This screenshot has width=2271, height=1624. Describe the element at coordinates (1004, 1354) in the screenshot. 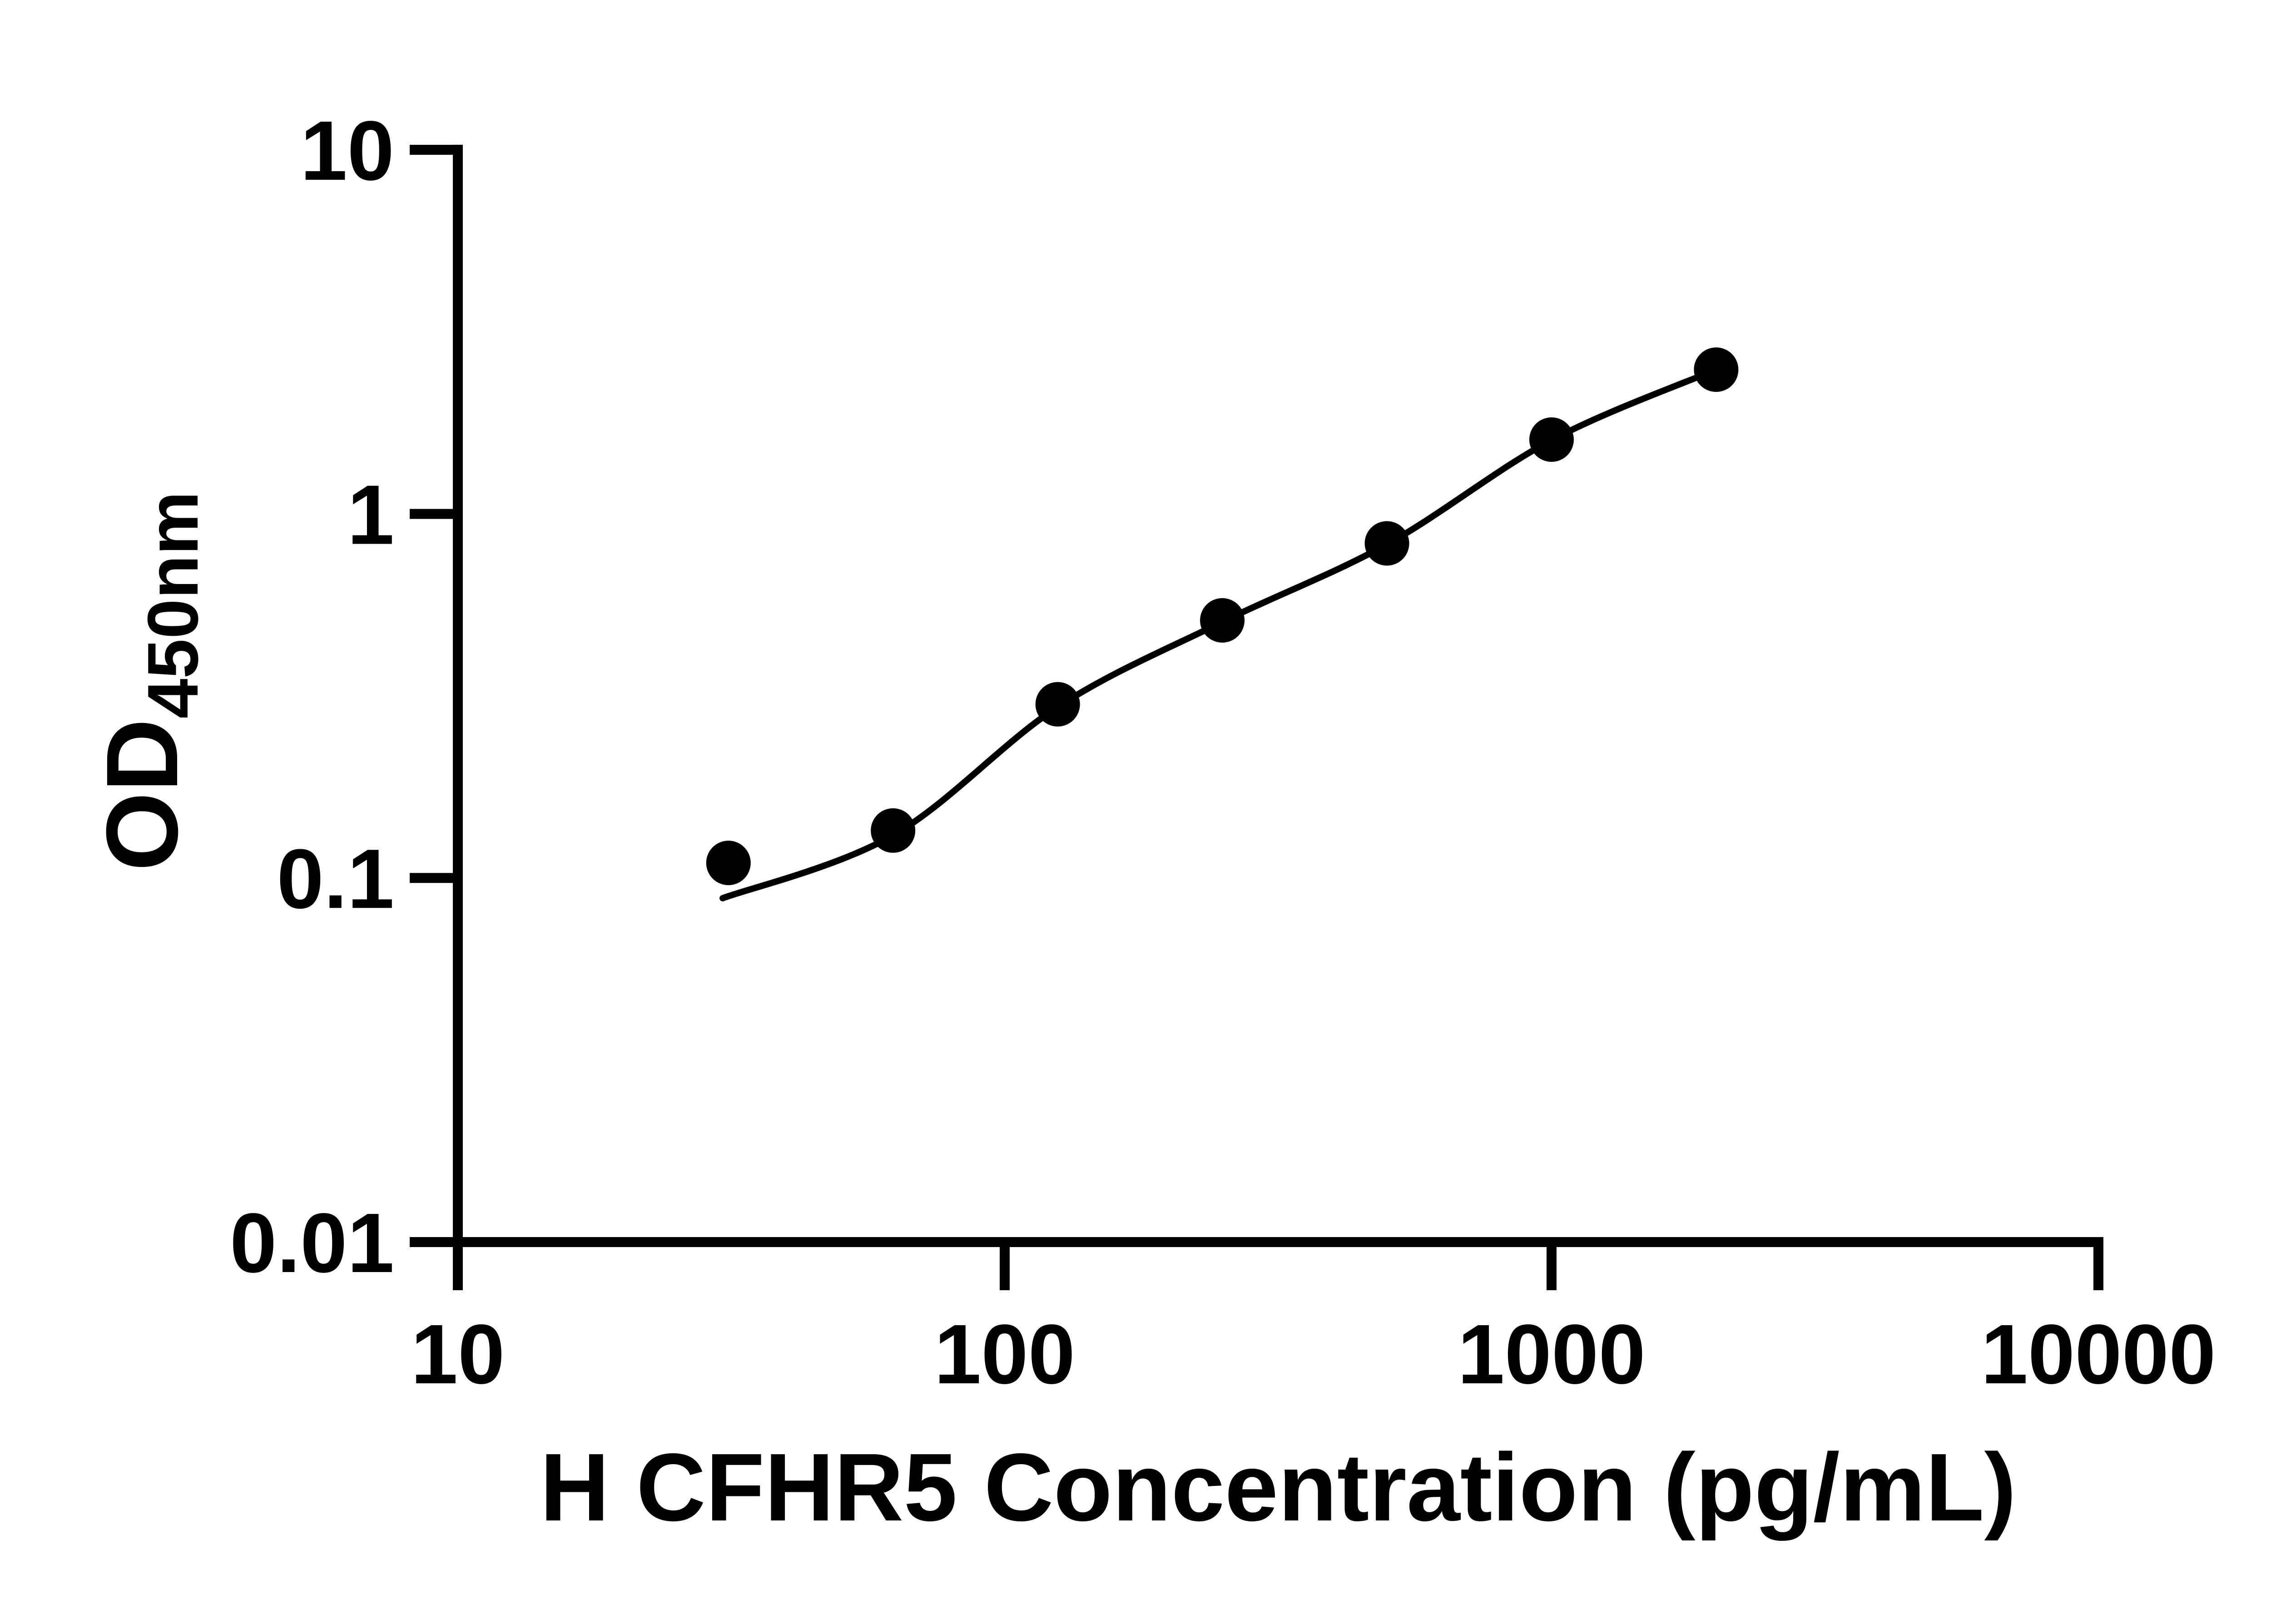

I see `x-tick-label-100: 100` at that location.